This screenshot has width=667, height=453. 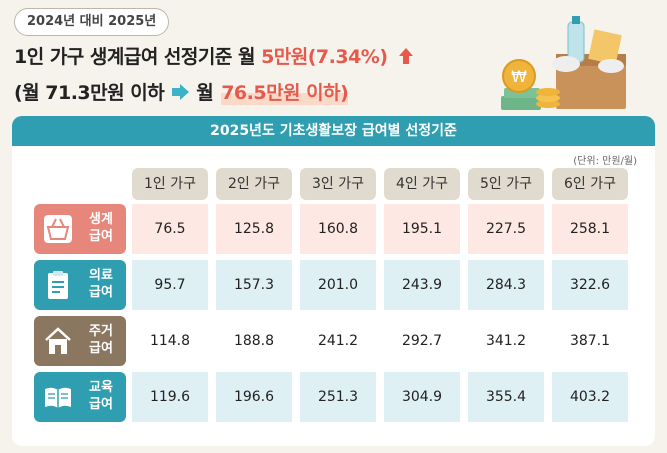 What do you see at coordinates (254, 229) in the screenshot?
I see `table-cell: 125.8` at bounding box center [254, 229].